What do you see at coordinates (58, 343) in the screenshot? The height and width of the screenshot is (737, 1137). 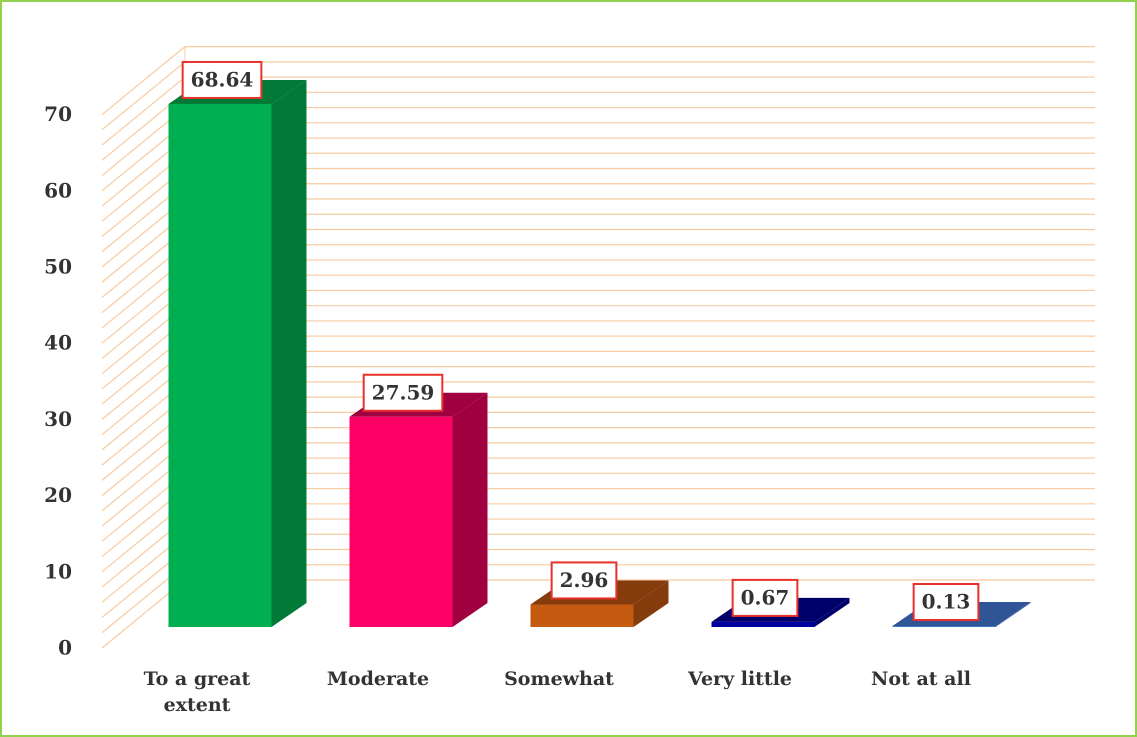 I see `y-tick-label: 40` at bounding box center [58, 343].